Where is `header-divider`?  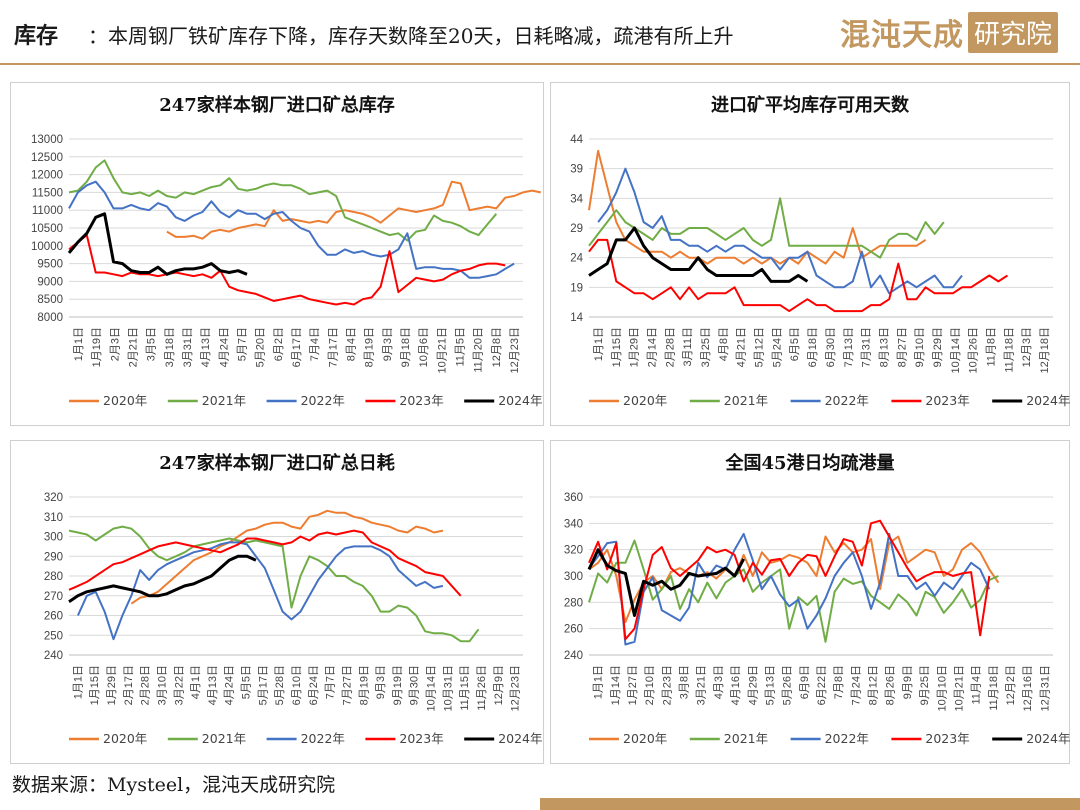 header-divider is located at coordinates (540, 64).